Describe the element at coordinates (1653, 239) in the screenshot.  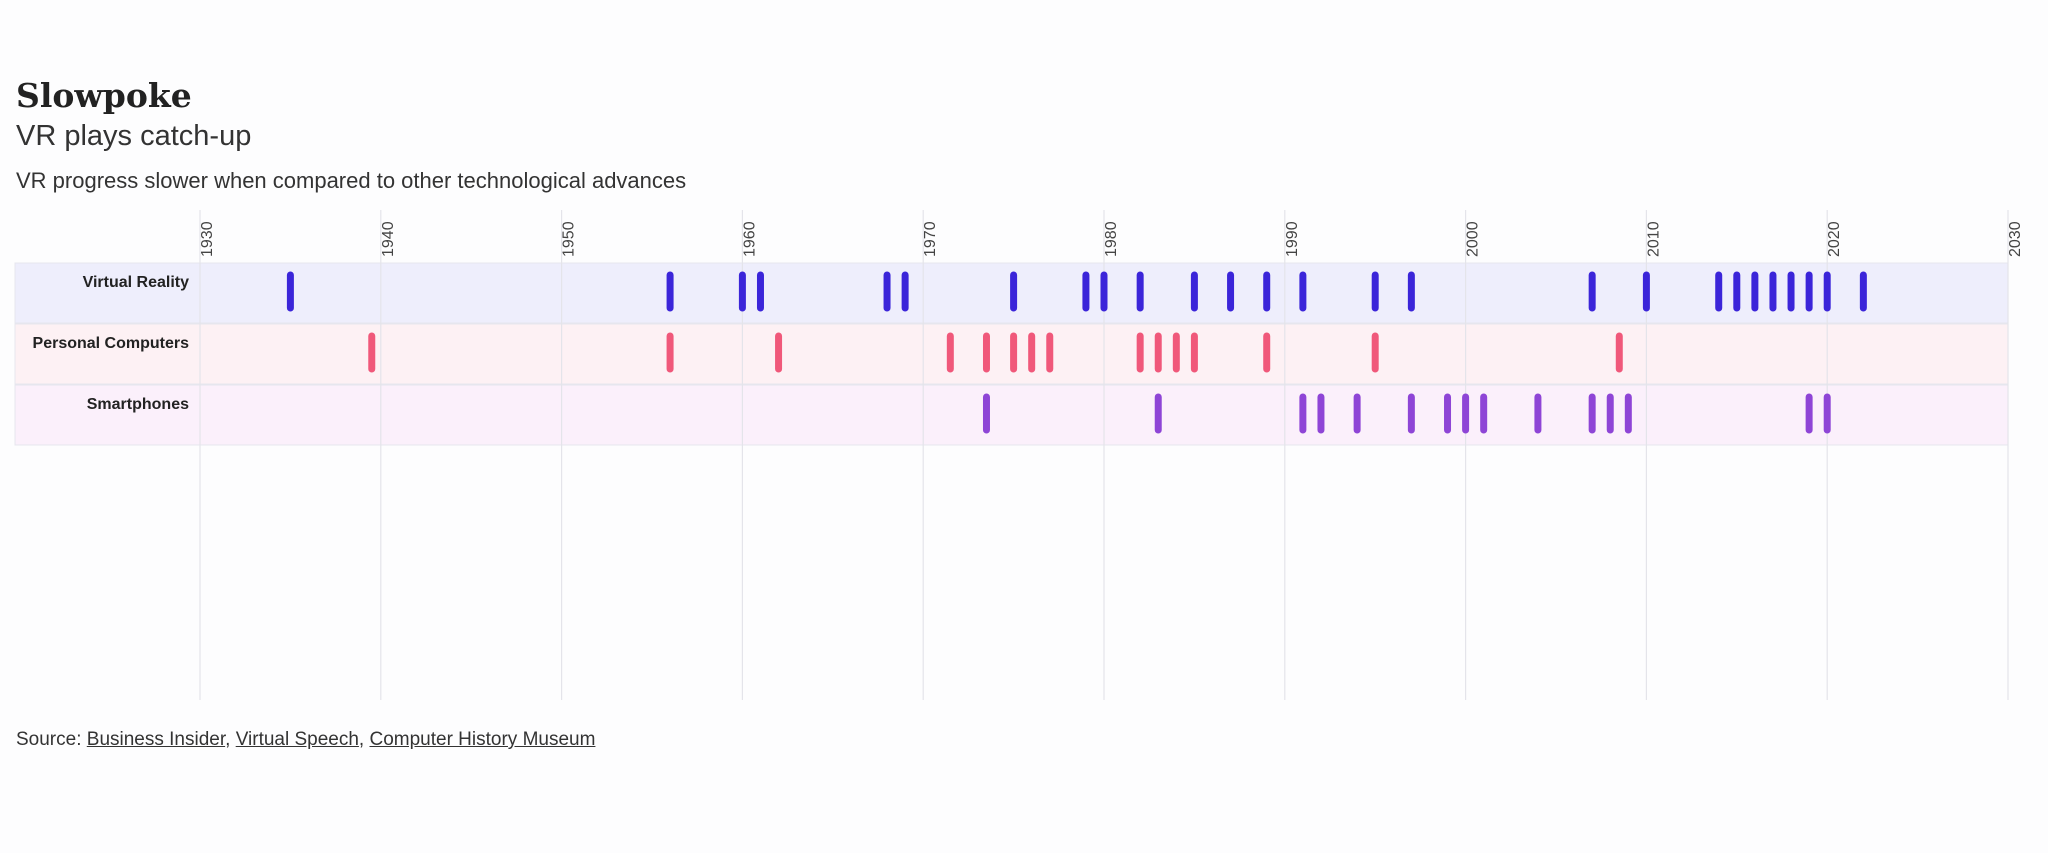
I see `x-tick-label: 2010` at that location.